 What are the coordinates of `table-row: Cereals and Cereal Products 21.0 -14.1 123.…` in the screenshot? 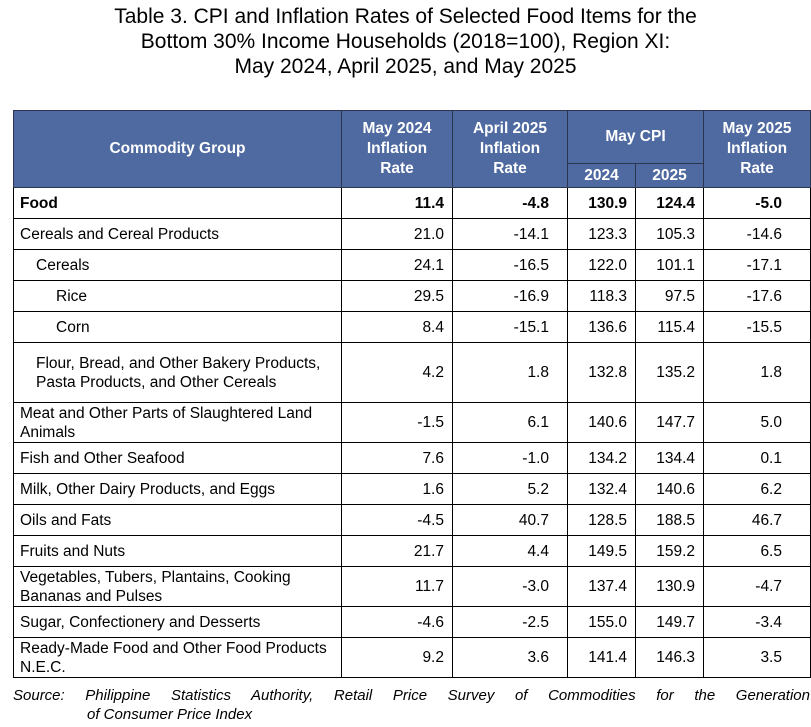 It's located at (412, 234).